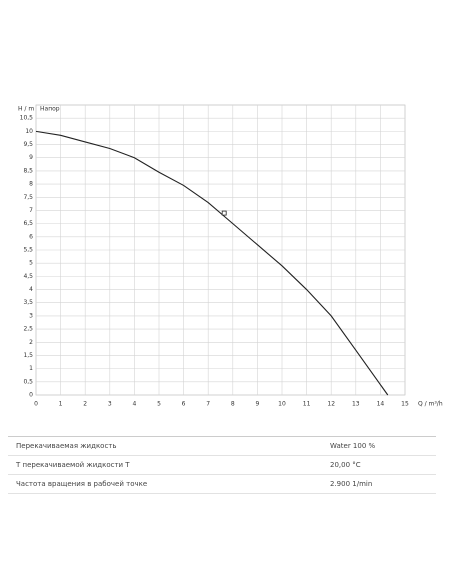 The width and height of the screenshot is (452, 584). I want to click on y-tick-label: 2,5, so click(28, 329).